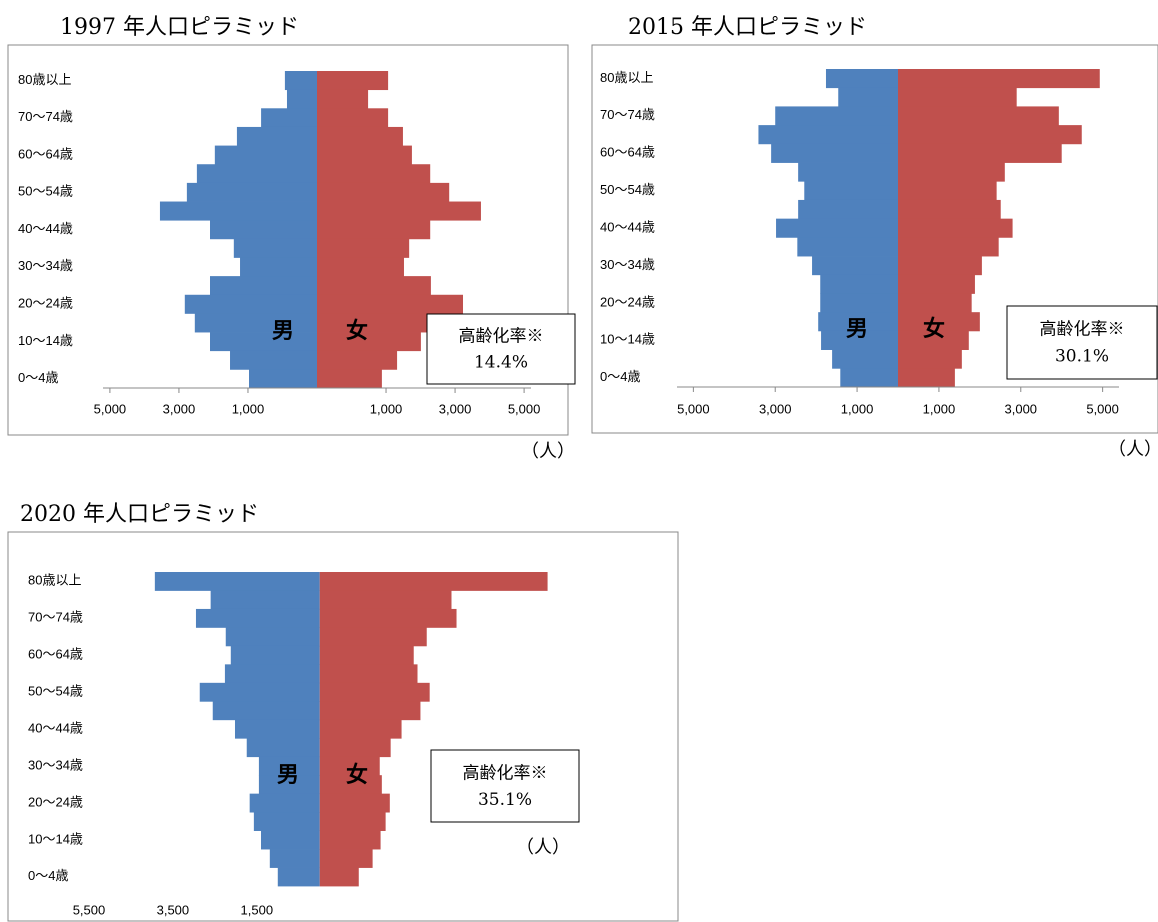  Describe the element at coordinates (505, 773) in the screenshot. I see `annotation-title: 高齢化率※` at that location.